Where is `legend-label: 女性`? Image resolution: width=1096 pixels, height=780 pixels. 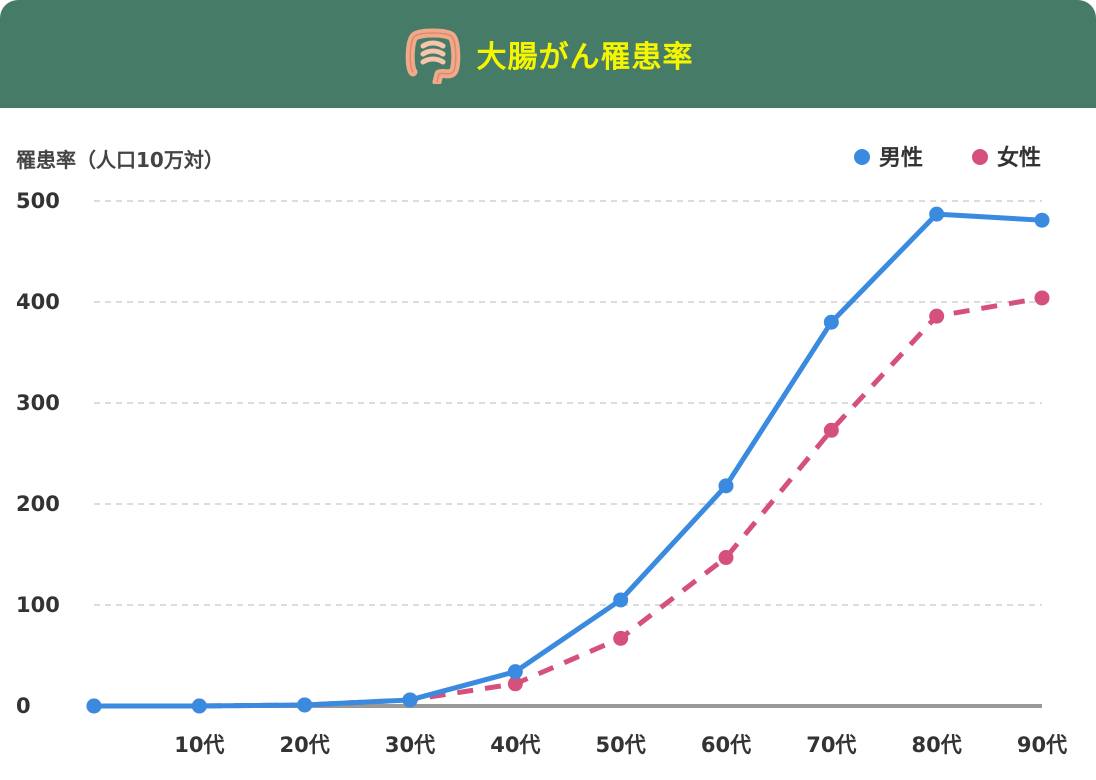
legend-label: 女性 is located at coordinates (1019, 158).